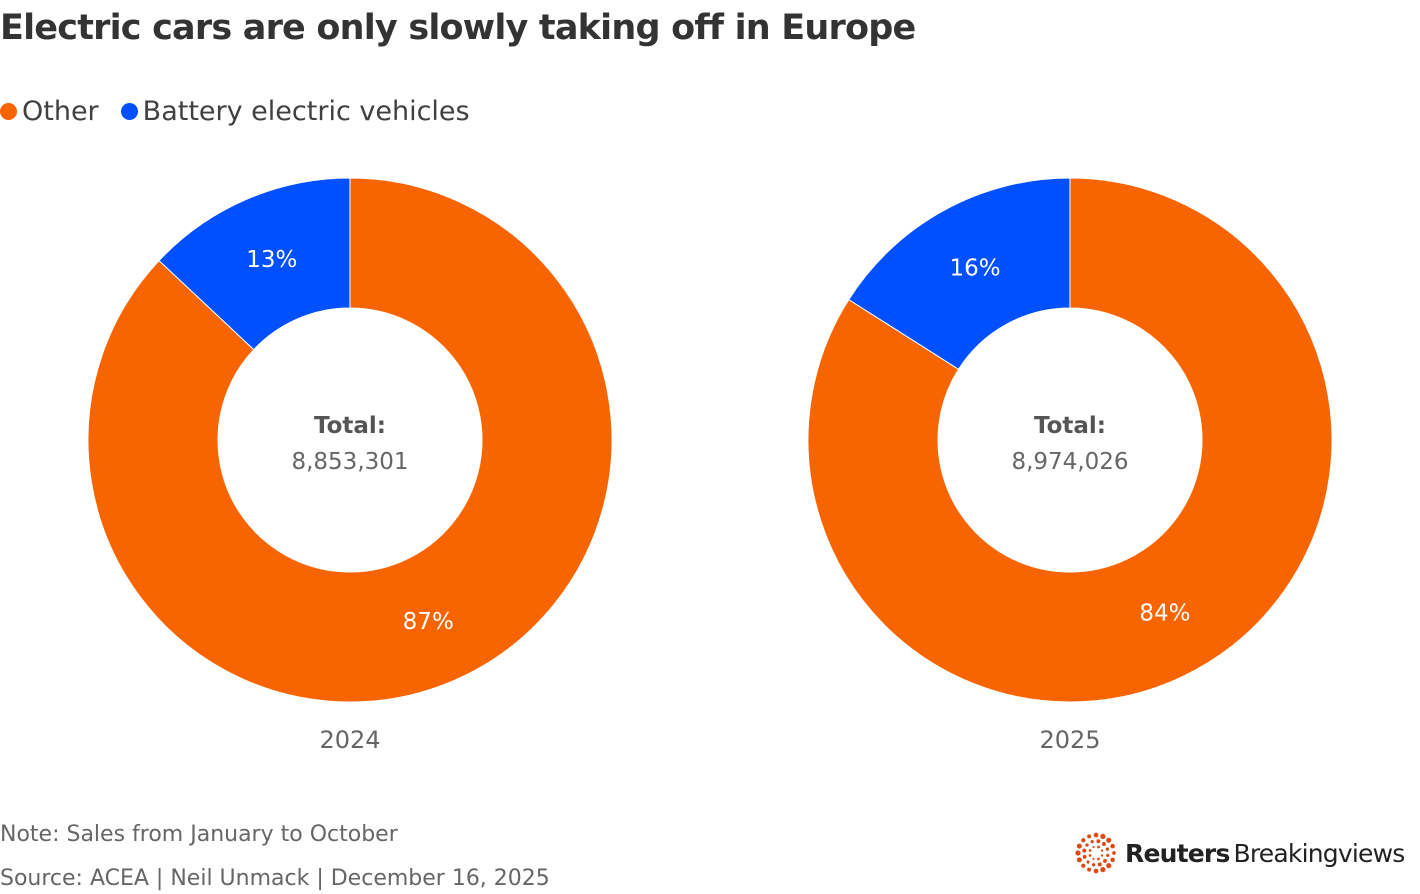  Describe the element at coordinates (8, 111) in the screenshot. I see `legend-swatch-other` at that location.